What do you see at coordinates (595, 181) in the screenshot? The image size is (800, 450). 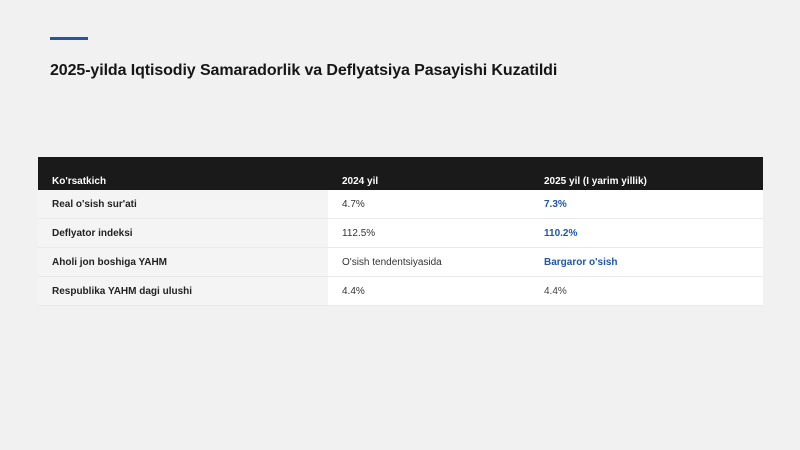 I see `header-2025: 2025 yil (I yarim yillik)` at bounding box center [595, 181].